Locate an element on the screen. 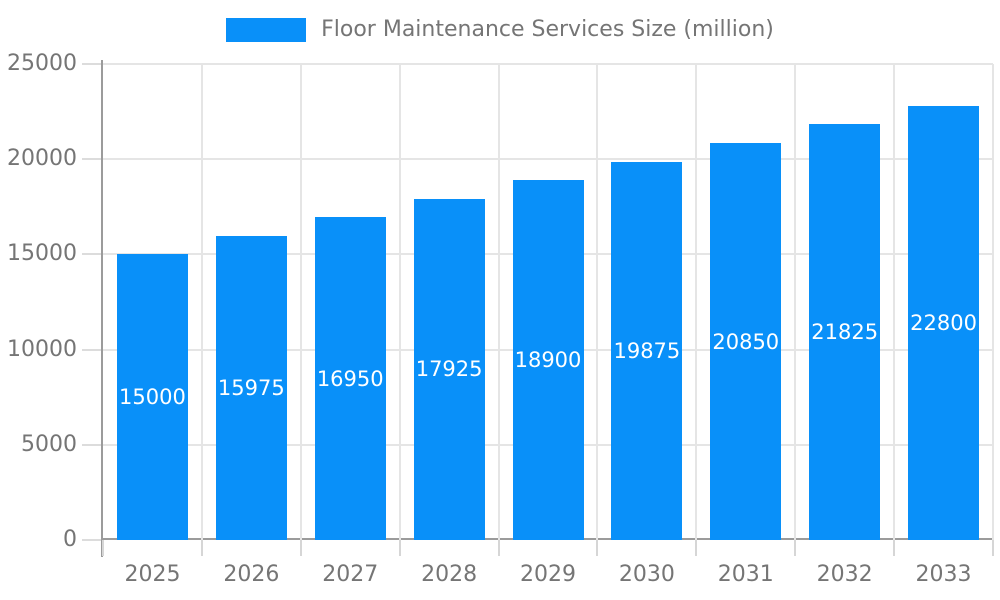 The image size is (1000, 600). legend-swatch is located at coordinates (266, 29).